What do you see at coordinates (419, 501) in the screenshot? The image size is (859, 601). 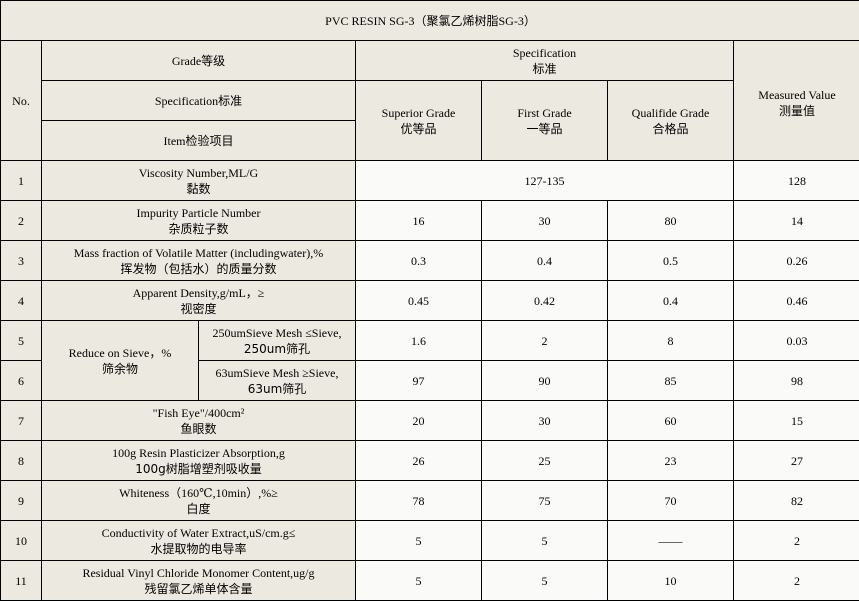 I see `spec-superior: 78` at bounding box center [419, 501].